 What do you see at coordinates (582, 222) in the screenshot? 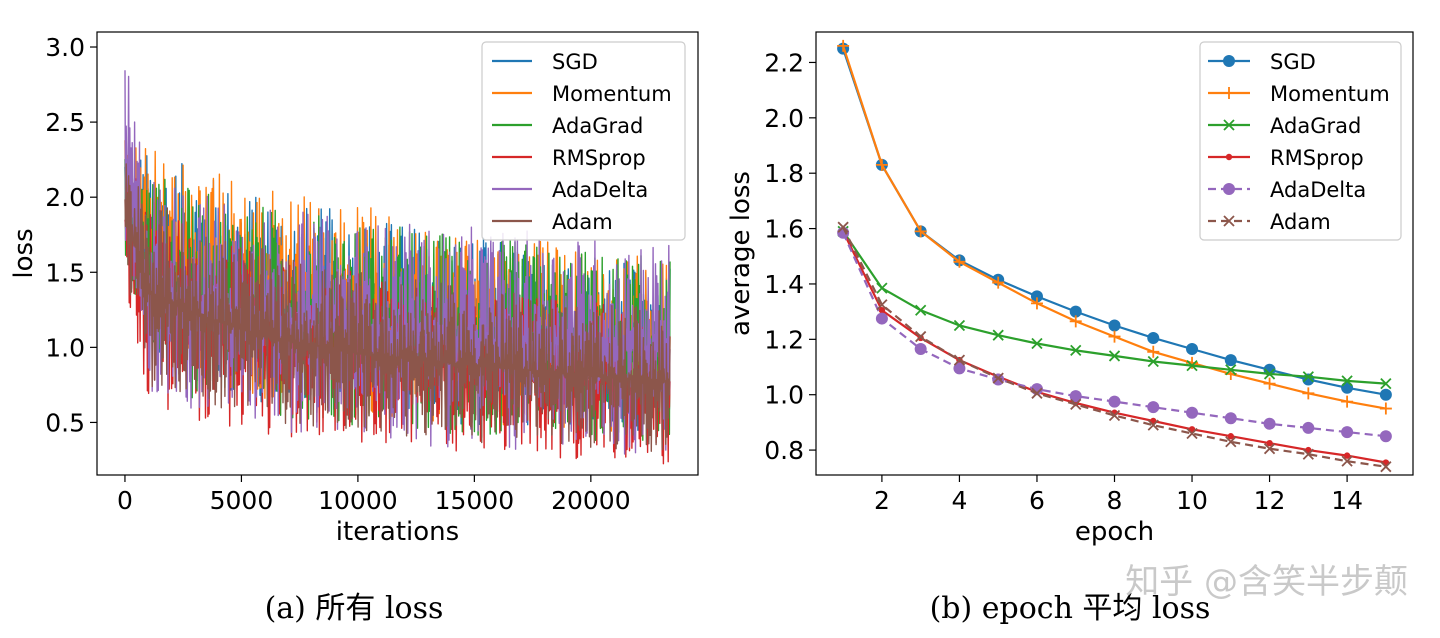
I see `legend-label-adam: Adam` at bounding box center [582, 222].